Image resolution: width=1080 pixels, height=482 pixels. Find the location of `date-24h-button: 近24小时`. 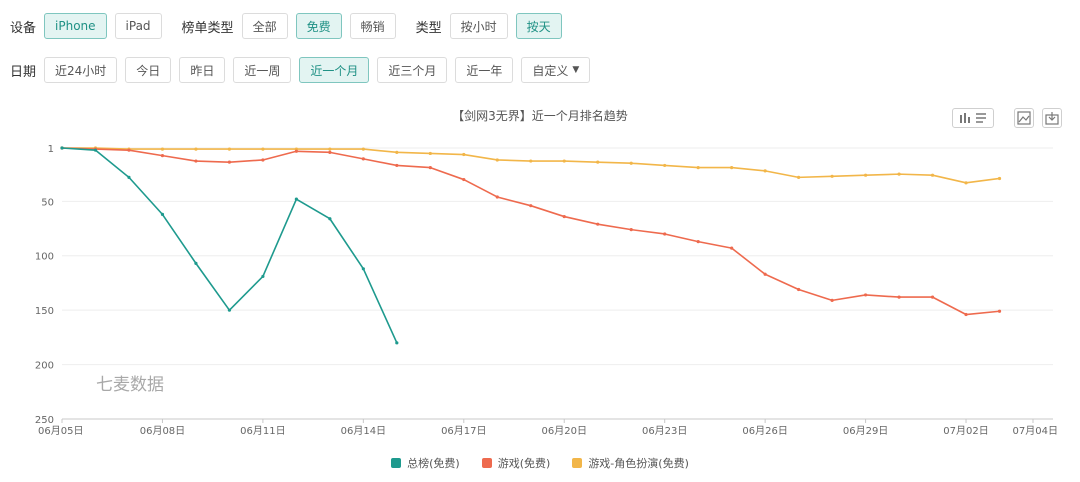

date-24h-button: 近24小时 is located at coordinates (81, 70).